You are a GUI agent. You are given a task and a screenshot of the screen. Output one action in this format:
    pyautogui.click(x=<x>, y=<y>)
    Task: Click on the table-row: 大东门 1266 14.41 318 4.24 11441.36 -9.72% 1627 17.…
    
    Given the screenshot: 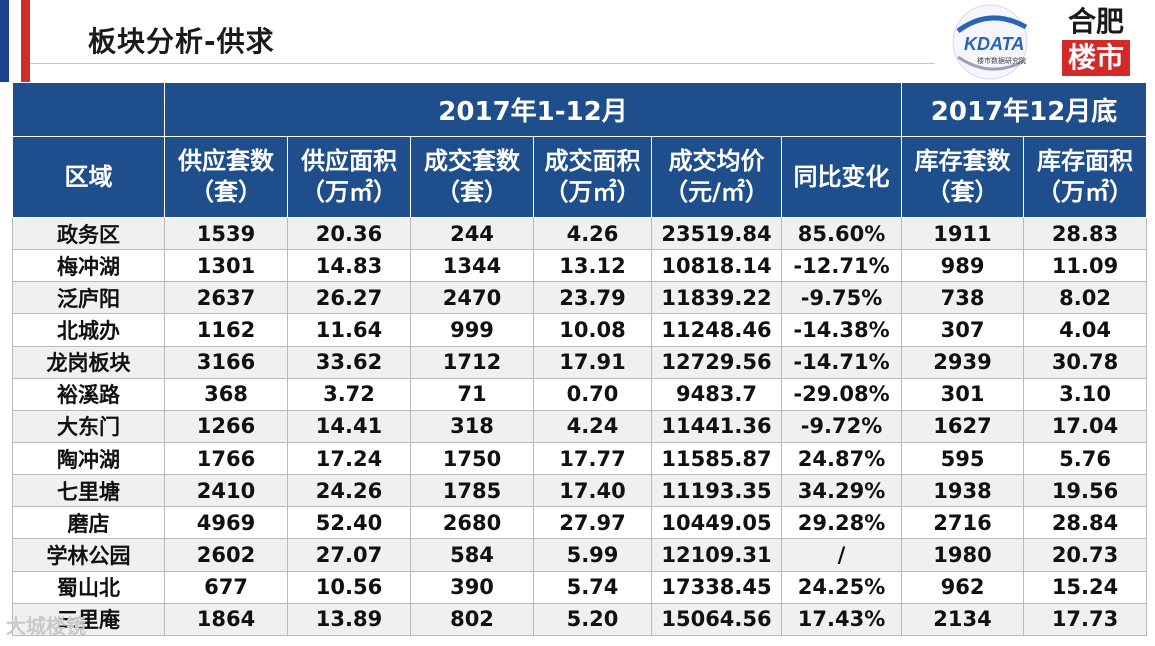 What is the action you would take?
    pyautogui.click(x=580, y=426)
    